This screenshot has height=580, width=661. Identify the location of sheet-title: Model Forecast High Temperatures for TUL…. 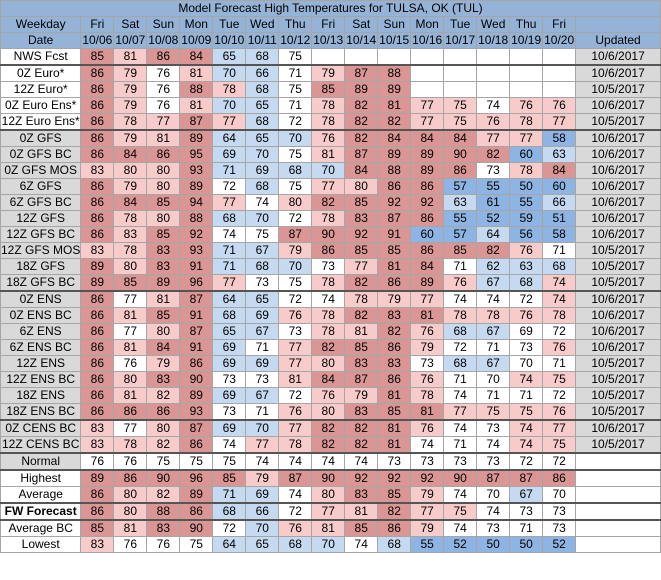
(330, 8).